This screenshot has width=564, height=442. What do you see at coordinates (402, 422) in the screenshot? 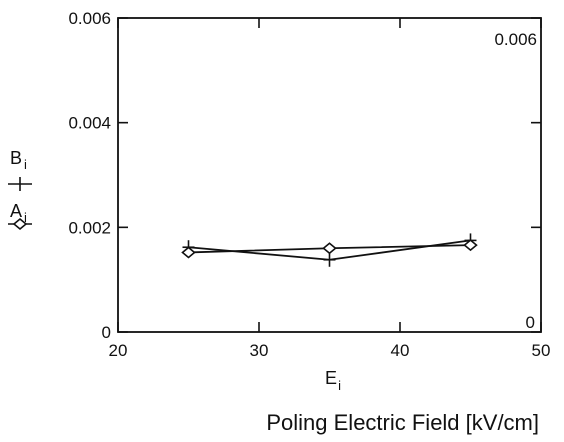
I see `x-axis-title: Poling Electric Field [kV/cm]` at bounding box center [402, 422].